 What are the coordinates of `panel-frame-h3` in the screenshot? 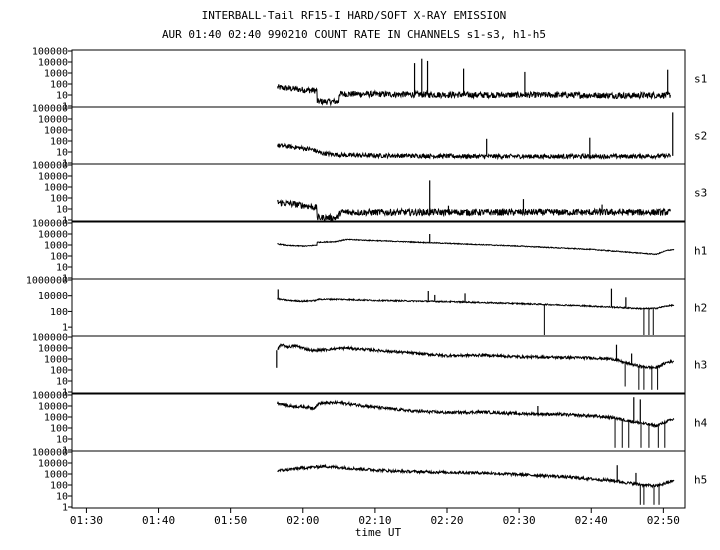 It's located at (378, 364).